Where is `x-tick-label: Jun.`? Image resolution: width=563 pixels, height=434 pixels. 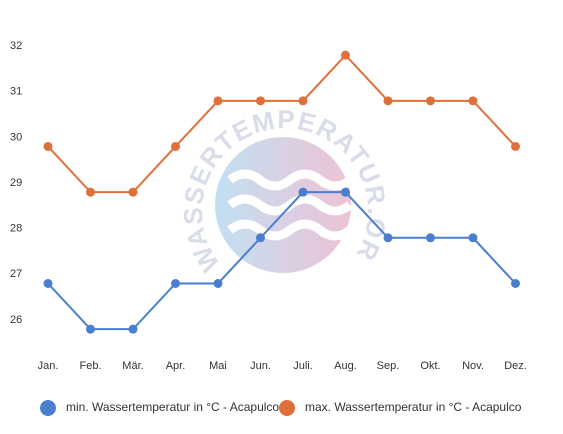
x-tick-label: Jun. is located at coordinates (260, 366).